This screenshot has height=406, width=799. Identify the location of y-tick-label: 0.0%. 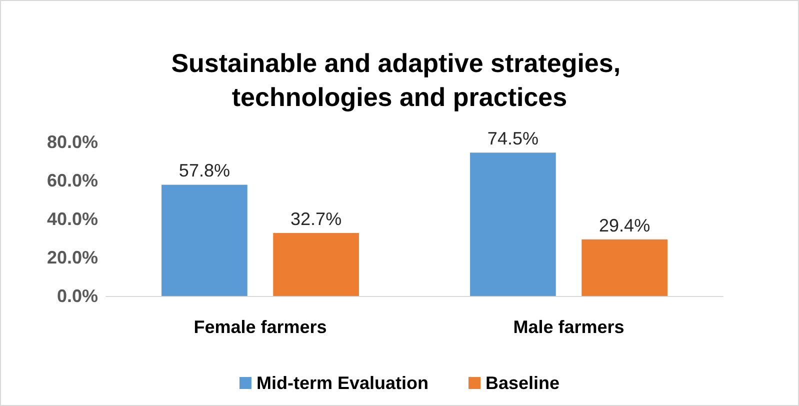
(77, 296).